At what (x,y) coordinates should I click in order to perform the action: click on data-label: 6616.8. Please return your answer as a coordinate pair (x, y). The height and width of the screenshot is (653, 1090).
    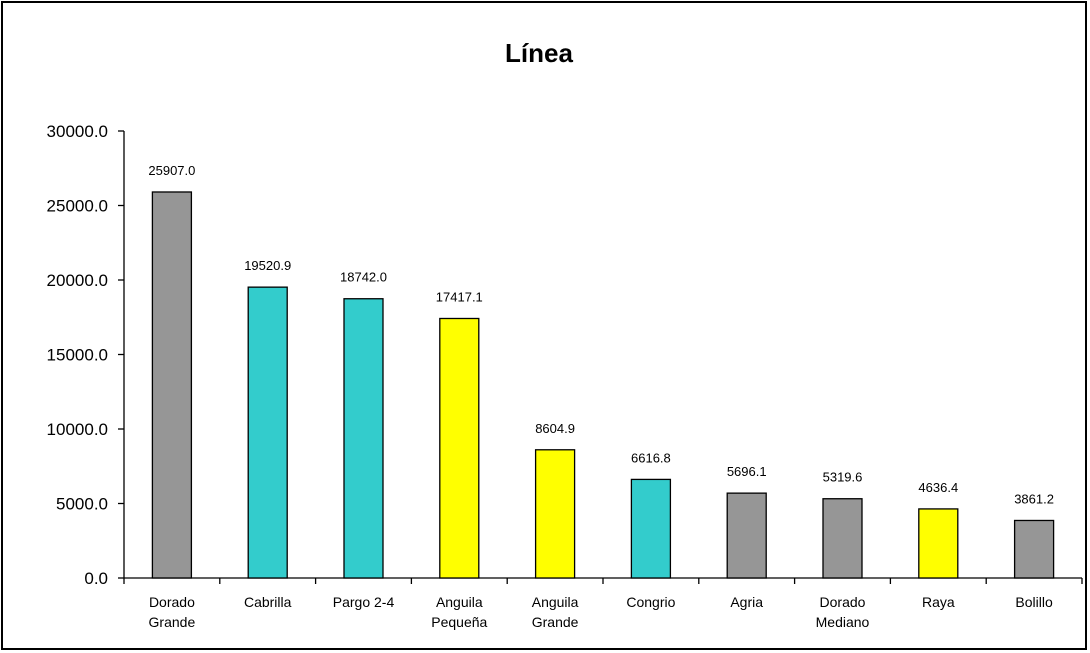
    Looking at the image, I should click on (651, 457).